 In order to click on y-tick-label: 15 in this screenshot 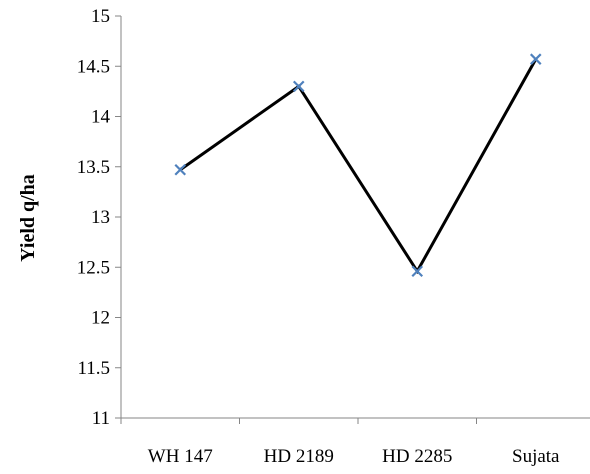, I will do `click(100, 16)`.